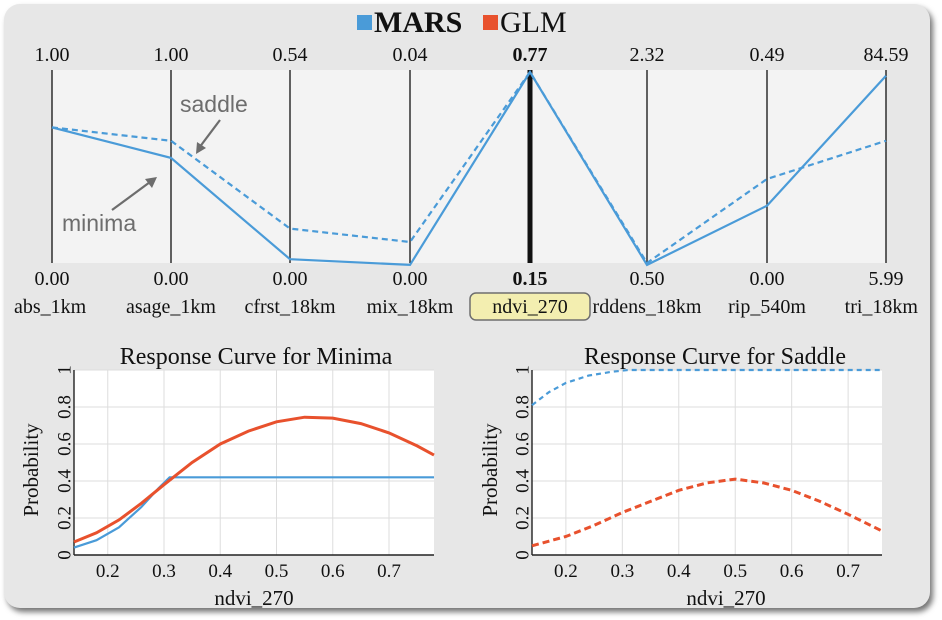 The image size is (942, 620). What do you see at coordinates (410, 279) in the screenshot?
I see `pc-axis-min-mix_18km: 0.00` at bounding box center [410, 279].